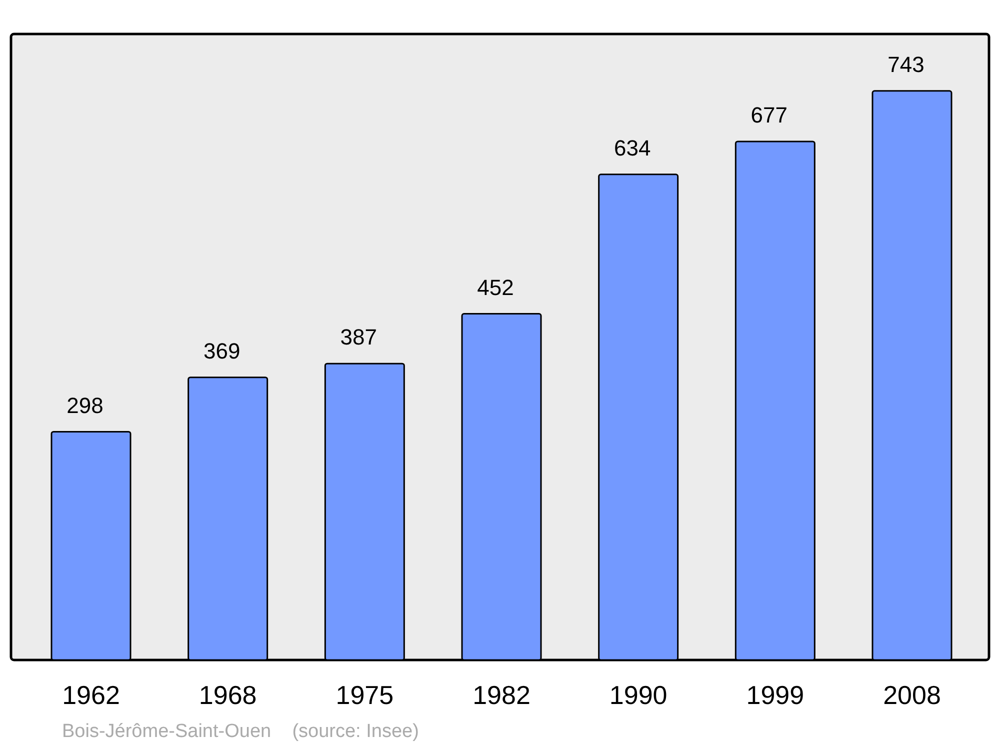 The width and height of the screenshot is (1000, 747). Describe the element at coordinates (638, 695) in the screenshot. I see `x-tick-label: 1990` at that location.